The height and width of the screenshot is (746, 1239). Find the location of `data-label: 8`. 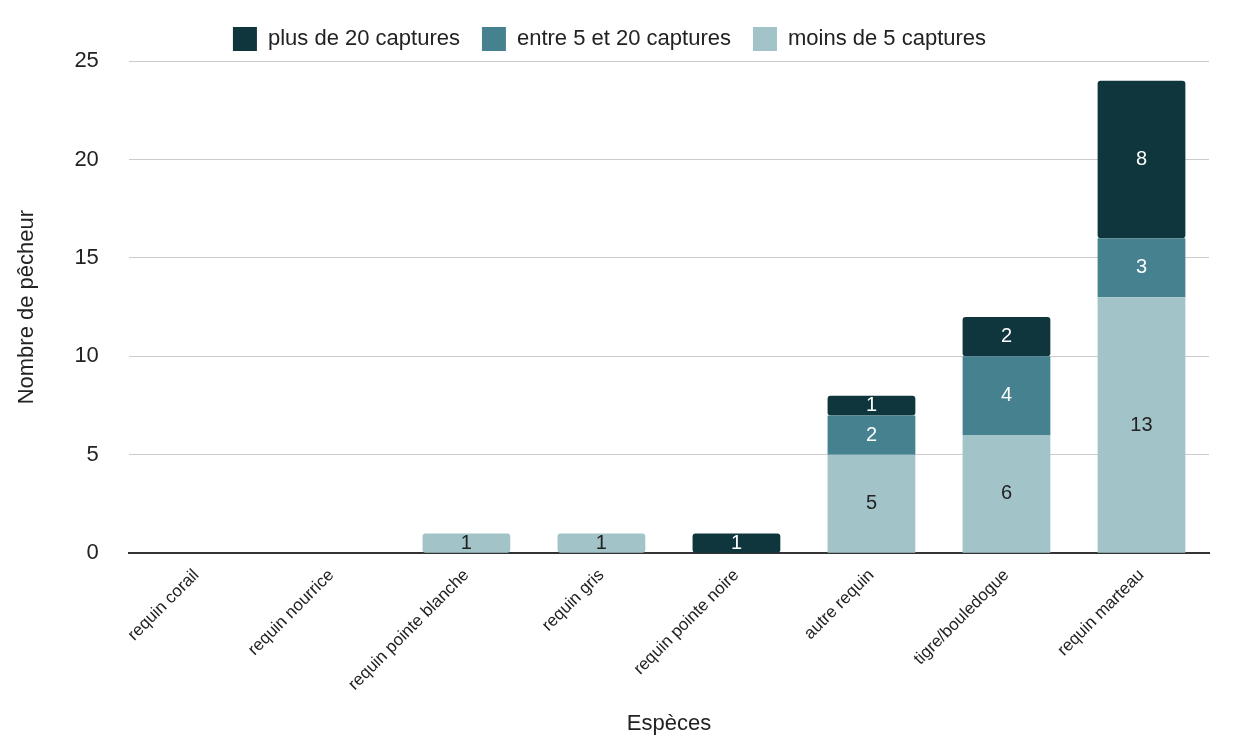

data-label: 8 is located at coordinates (1141, 157).